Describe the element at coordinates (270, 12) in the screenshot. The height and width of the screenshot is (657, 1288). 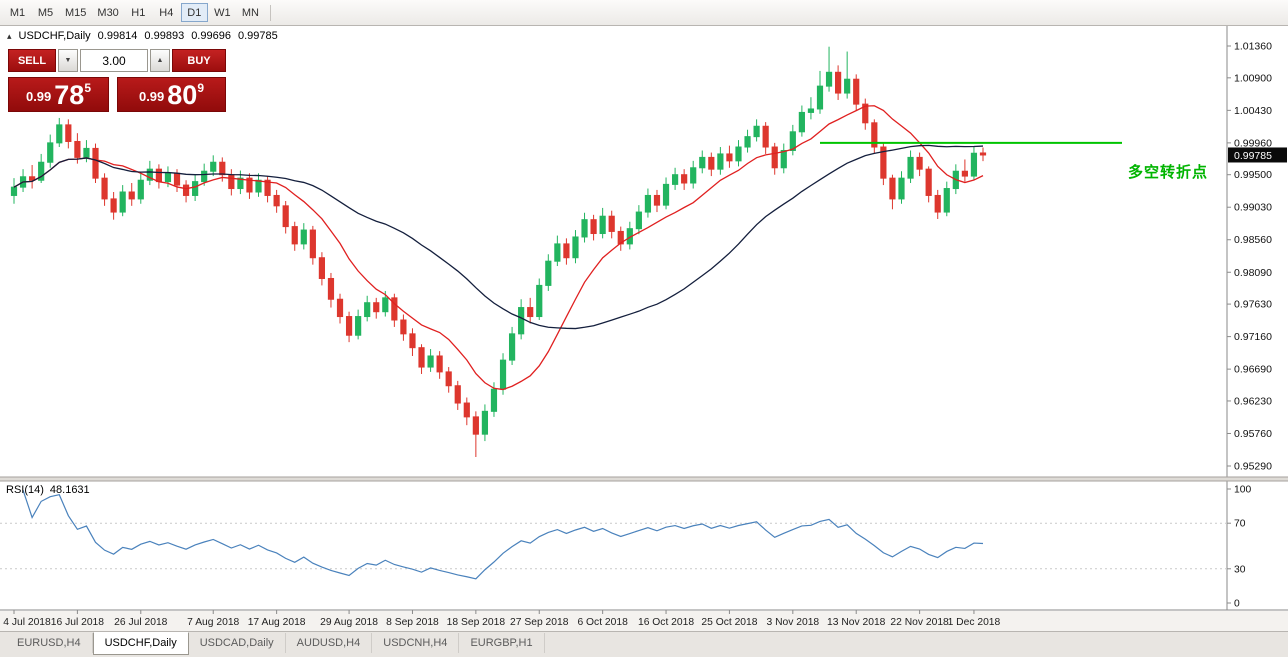
I see `toolbar-separator` at that location.